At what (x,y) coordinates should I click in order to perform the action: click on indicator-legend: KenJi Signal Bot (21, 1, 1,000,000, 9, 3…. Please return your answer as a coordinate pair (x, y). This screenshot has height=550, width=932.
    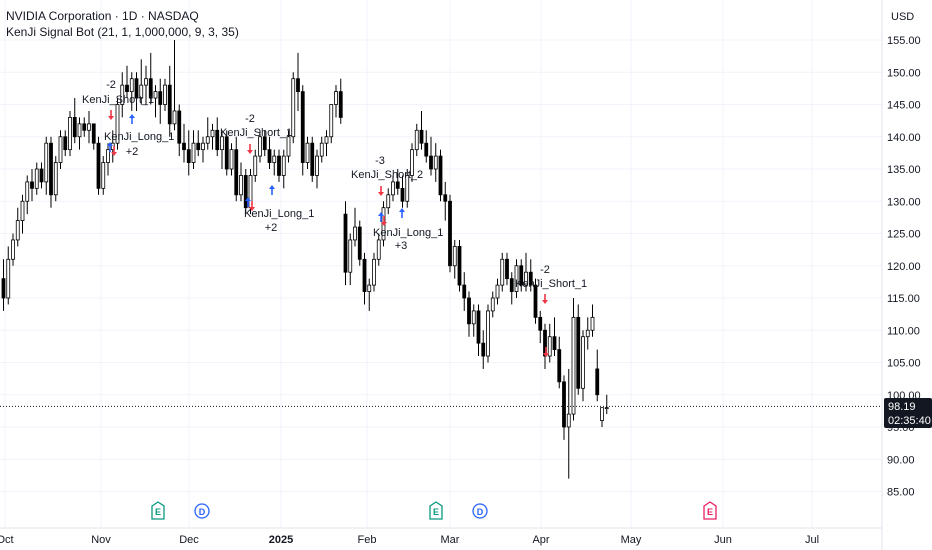
    Looking at the image, I should click on (122, 32).